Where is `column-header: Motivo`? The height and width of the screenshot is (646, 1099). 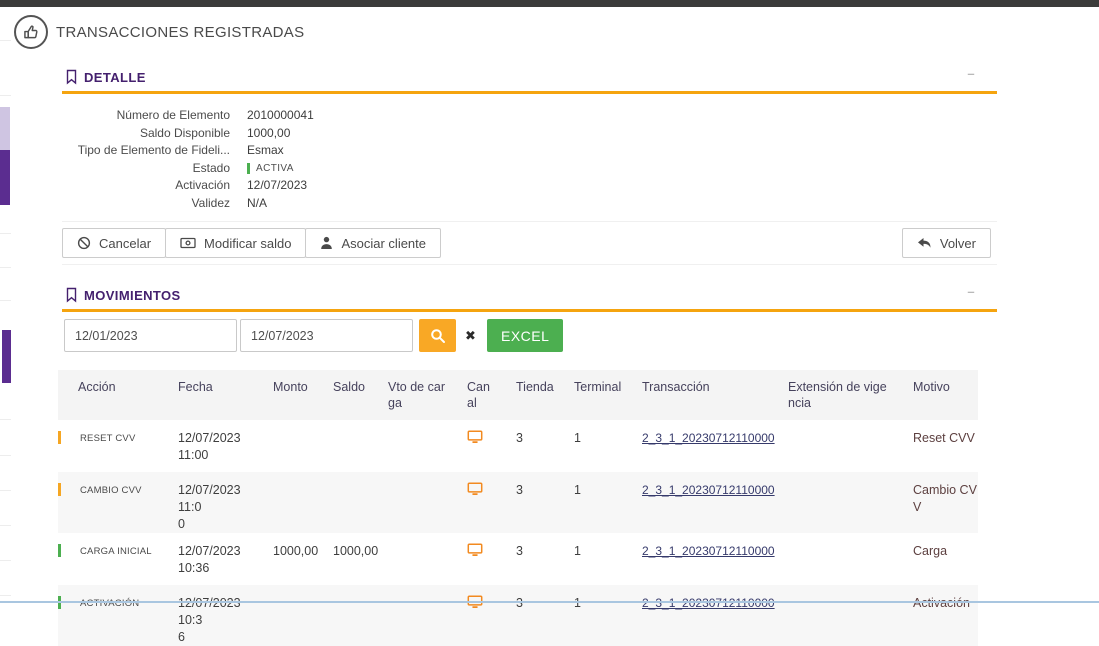
column-header: Motivo is located at coordinates (935, 395).